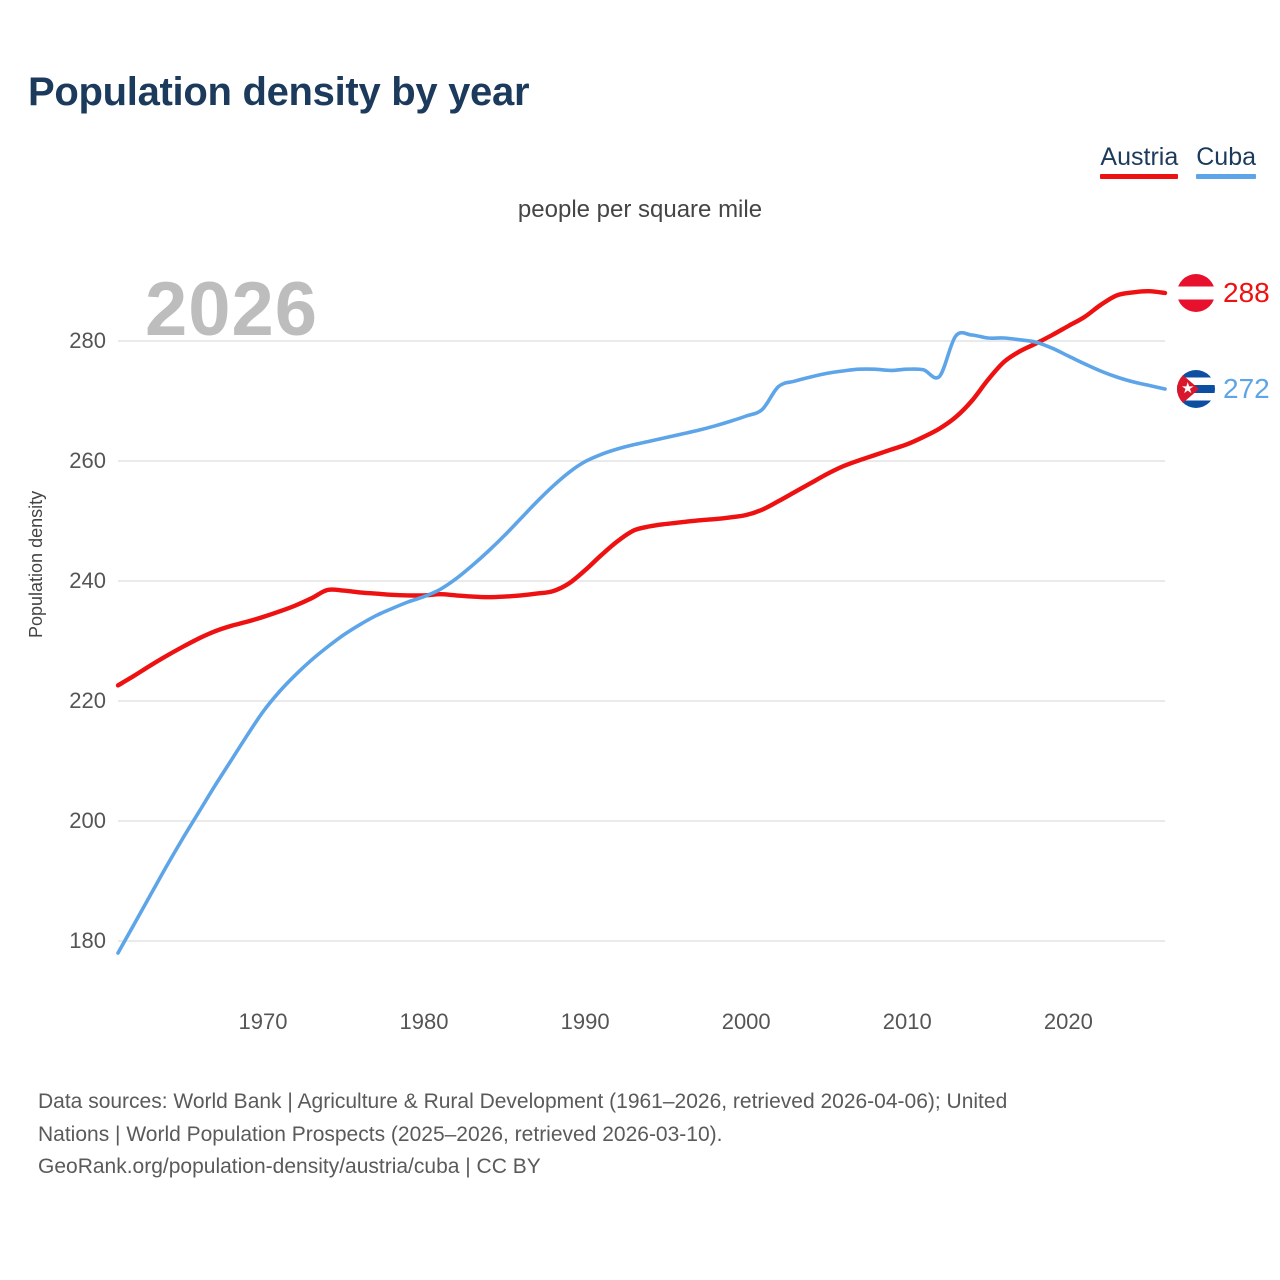  Describe the element at coordinates (1139, 177) in the screenshot. I see `legend-rule-austria` at that location.